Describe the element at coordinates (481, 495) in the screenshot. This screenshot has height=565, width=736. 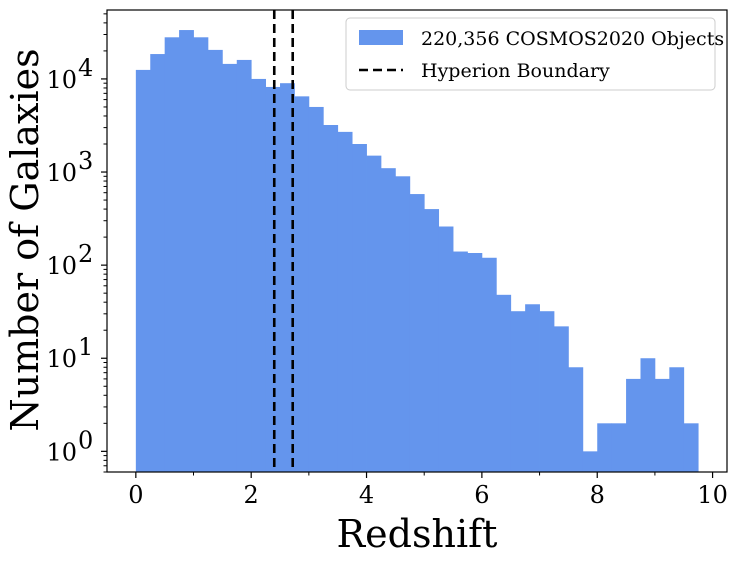
I see `x-tick-label: 6` at that location.